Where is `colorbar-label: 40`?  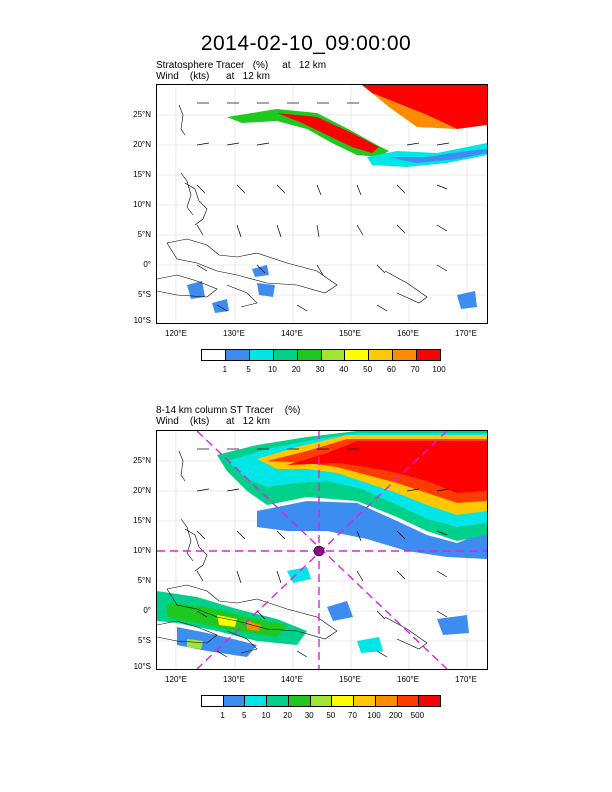
colorbar-label: 40 is located at coordinates (344, 369).